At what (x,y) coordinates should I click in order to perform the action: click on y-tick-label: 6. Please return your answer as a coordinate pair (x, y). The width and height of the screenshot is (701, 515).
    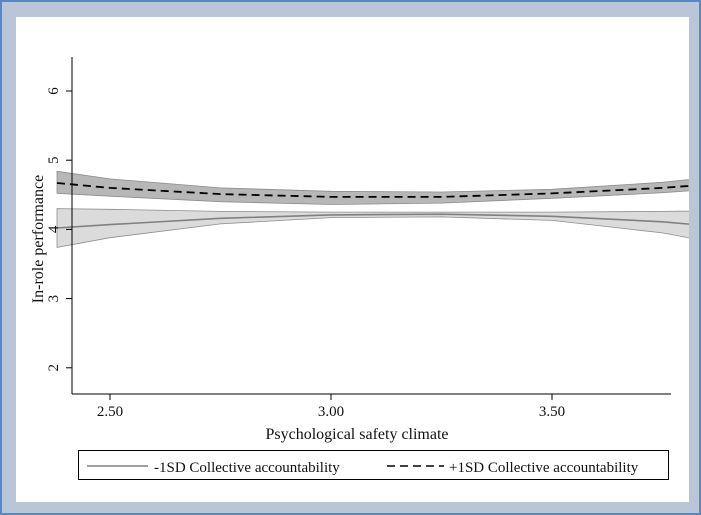
    Looking at the image, I should click on (54, 91).